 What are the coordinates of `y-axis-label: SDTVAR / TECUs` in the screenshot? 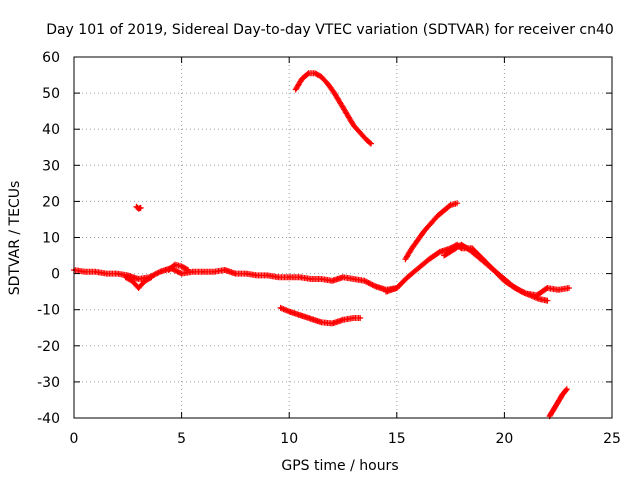 It's located at (15, 238).